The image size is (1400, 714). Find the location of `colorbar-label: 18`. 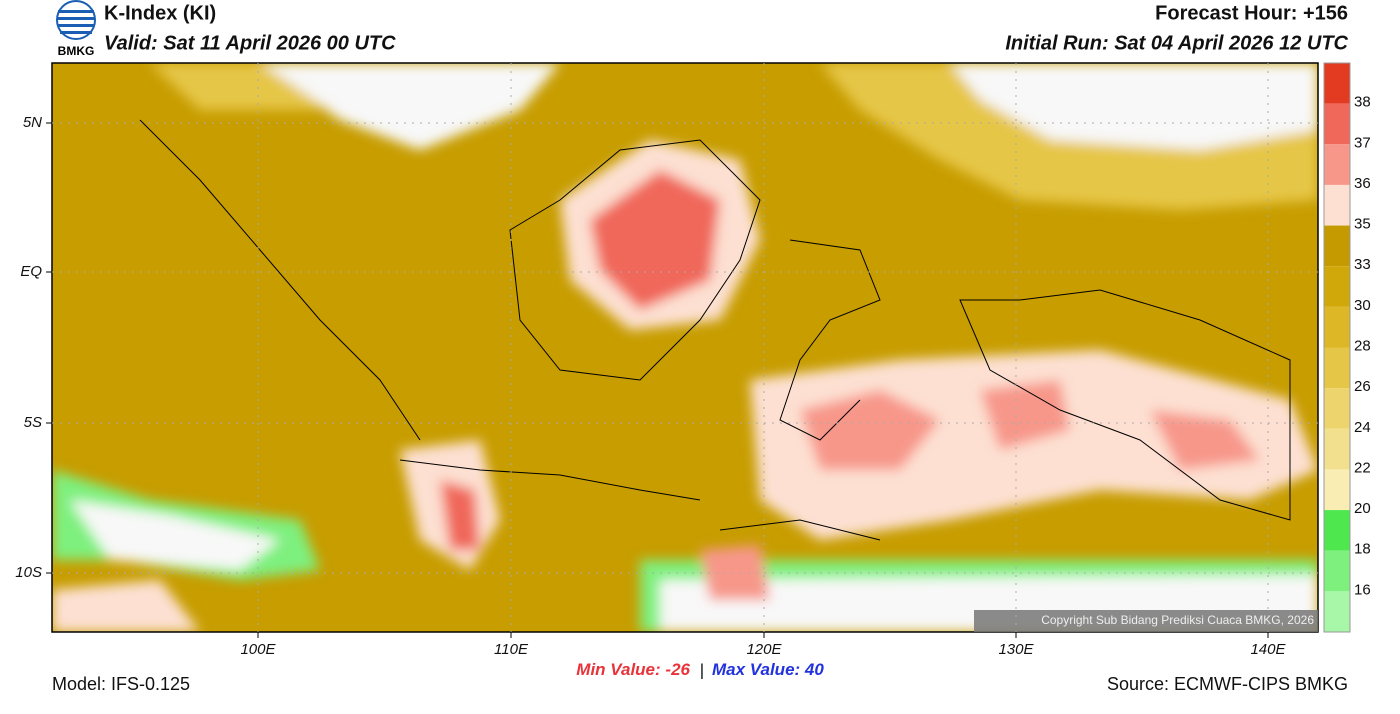

colorbar-label: 18 is located at coordinates (1362, 549).